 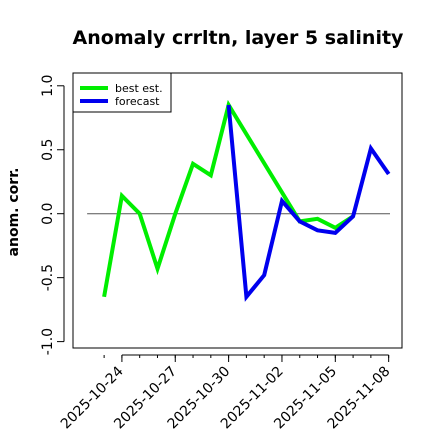 I want to click on y-axis-label: anom. corr., so click(x=14, y=212).